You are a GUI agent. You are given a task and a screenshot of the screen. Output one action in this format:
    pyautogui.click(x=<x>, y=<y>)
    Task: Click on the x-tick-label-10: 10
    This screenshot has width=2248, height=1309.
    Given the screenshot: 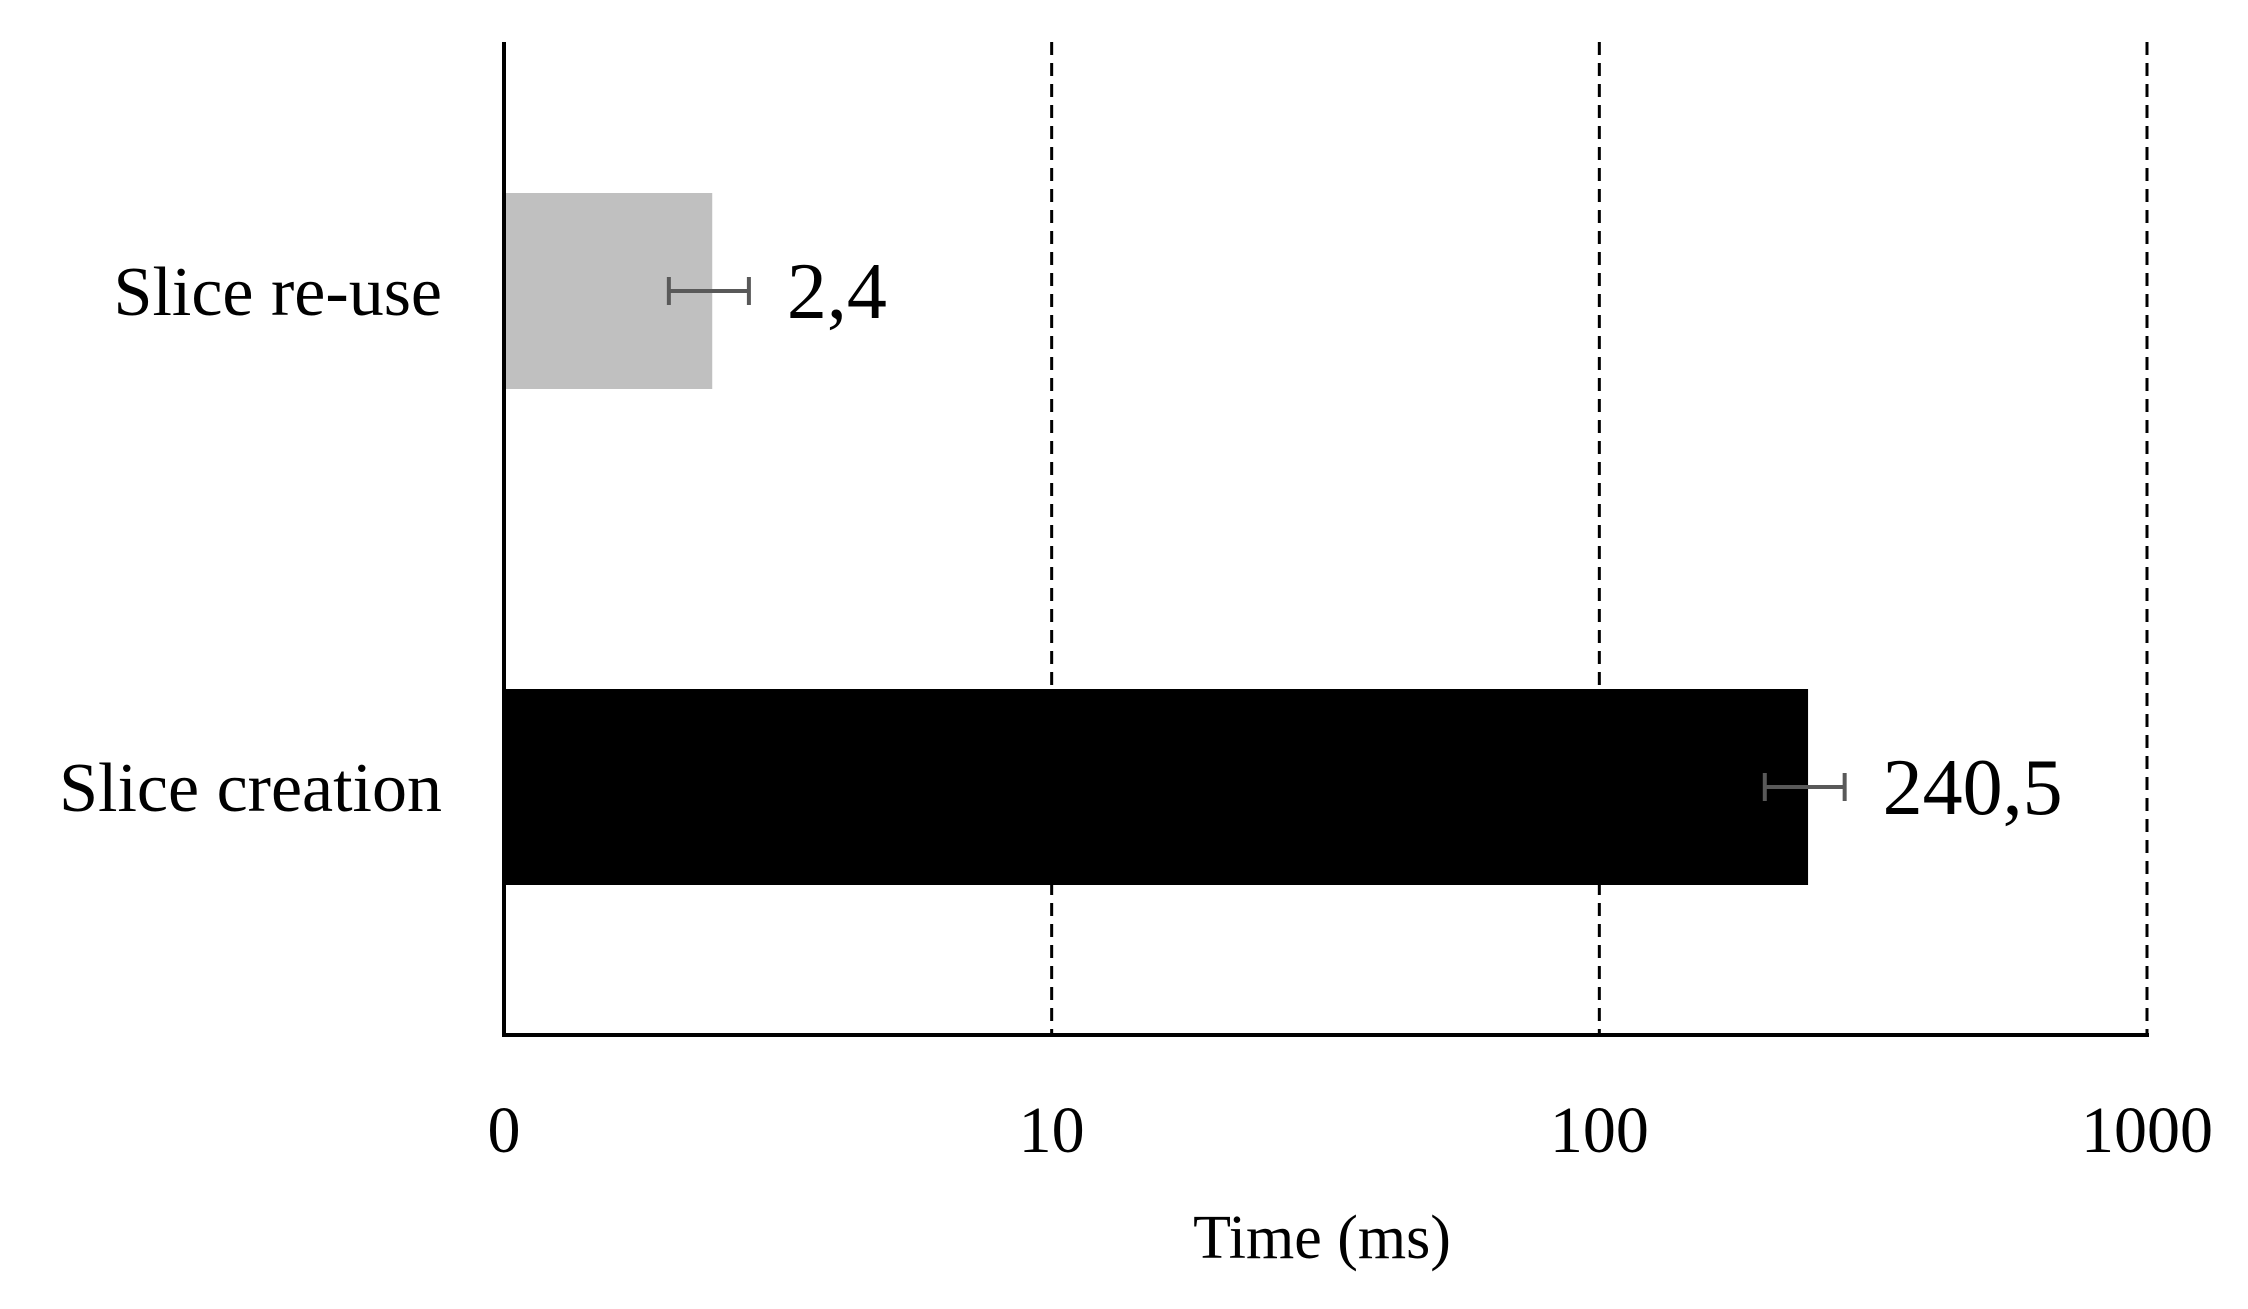 What is the action you would take?
    pyautogui.click(x=1052, y=1130)
    